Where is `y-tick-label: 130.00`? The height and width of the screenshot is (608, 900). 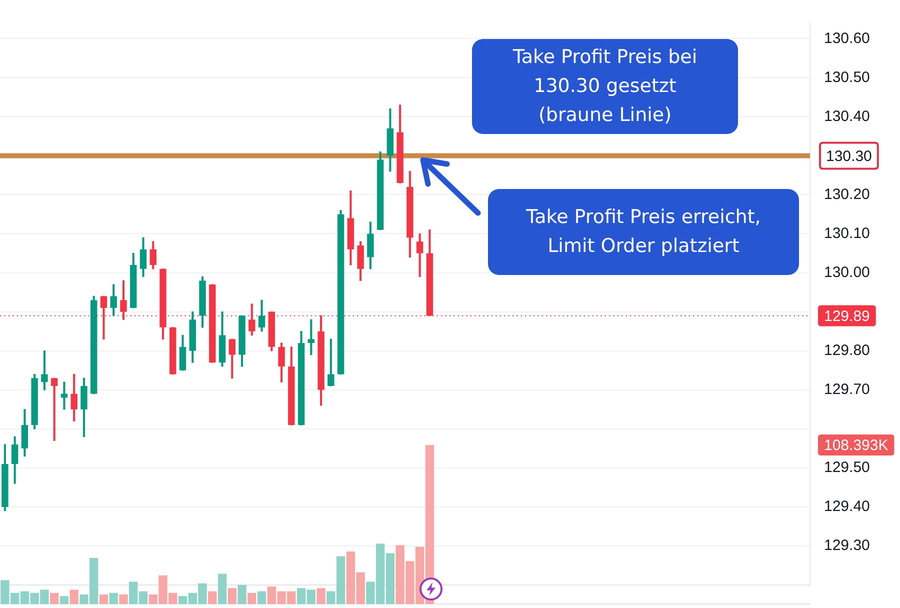
y-tick-label: 130.00 is located at coordinates (847, 272).